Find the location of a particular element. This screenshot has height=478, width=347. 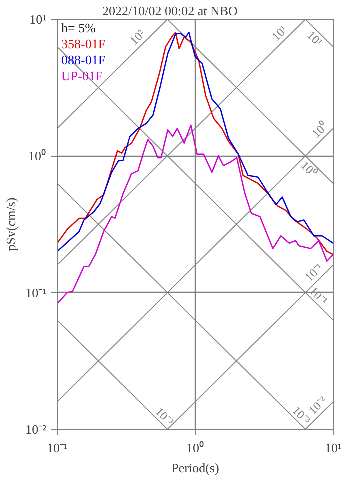

x-tick-label: 10¹ is located at coordinates (333, 448).